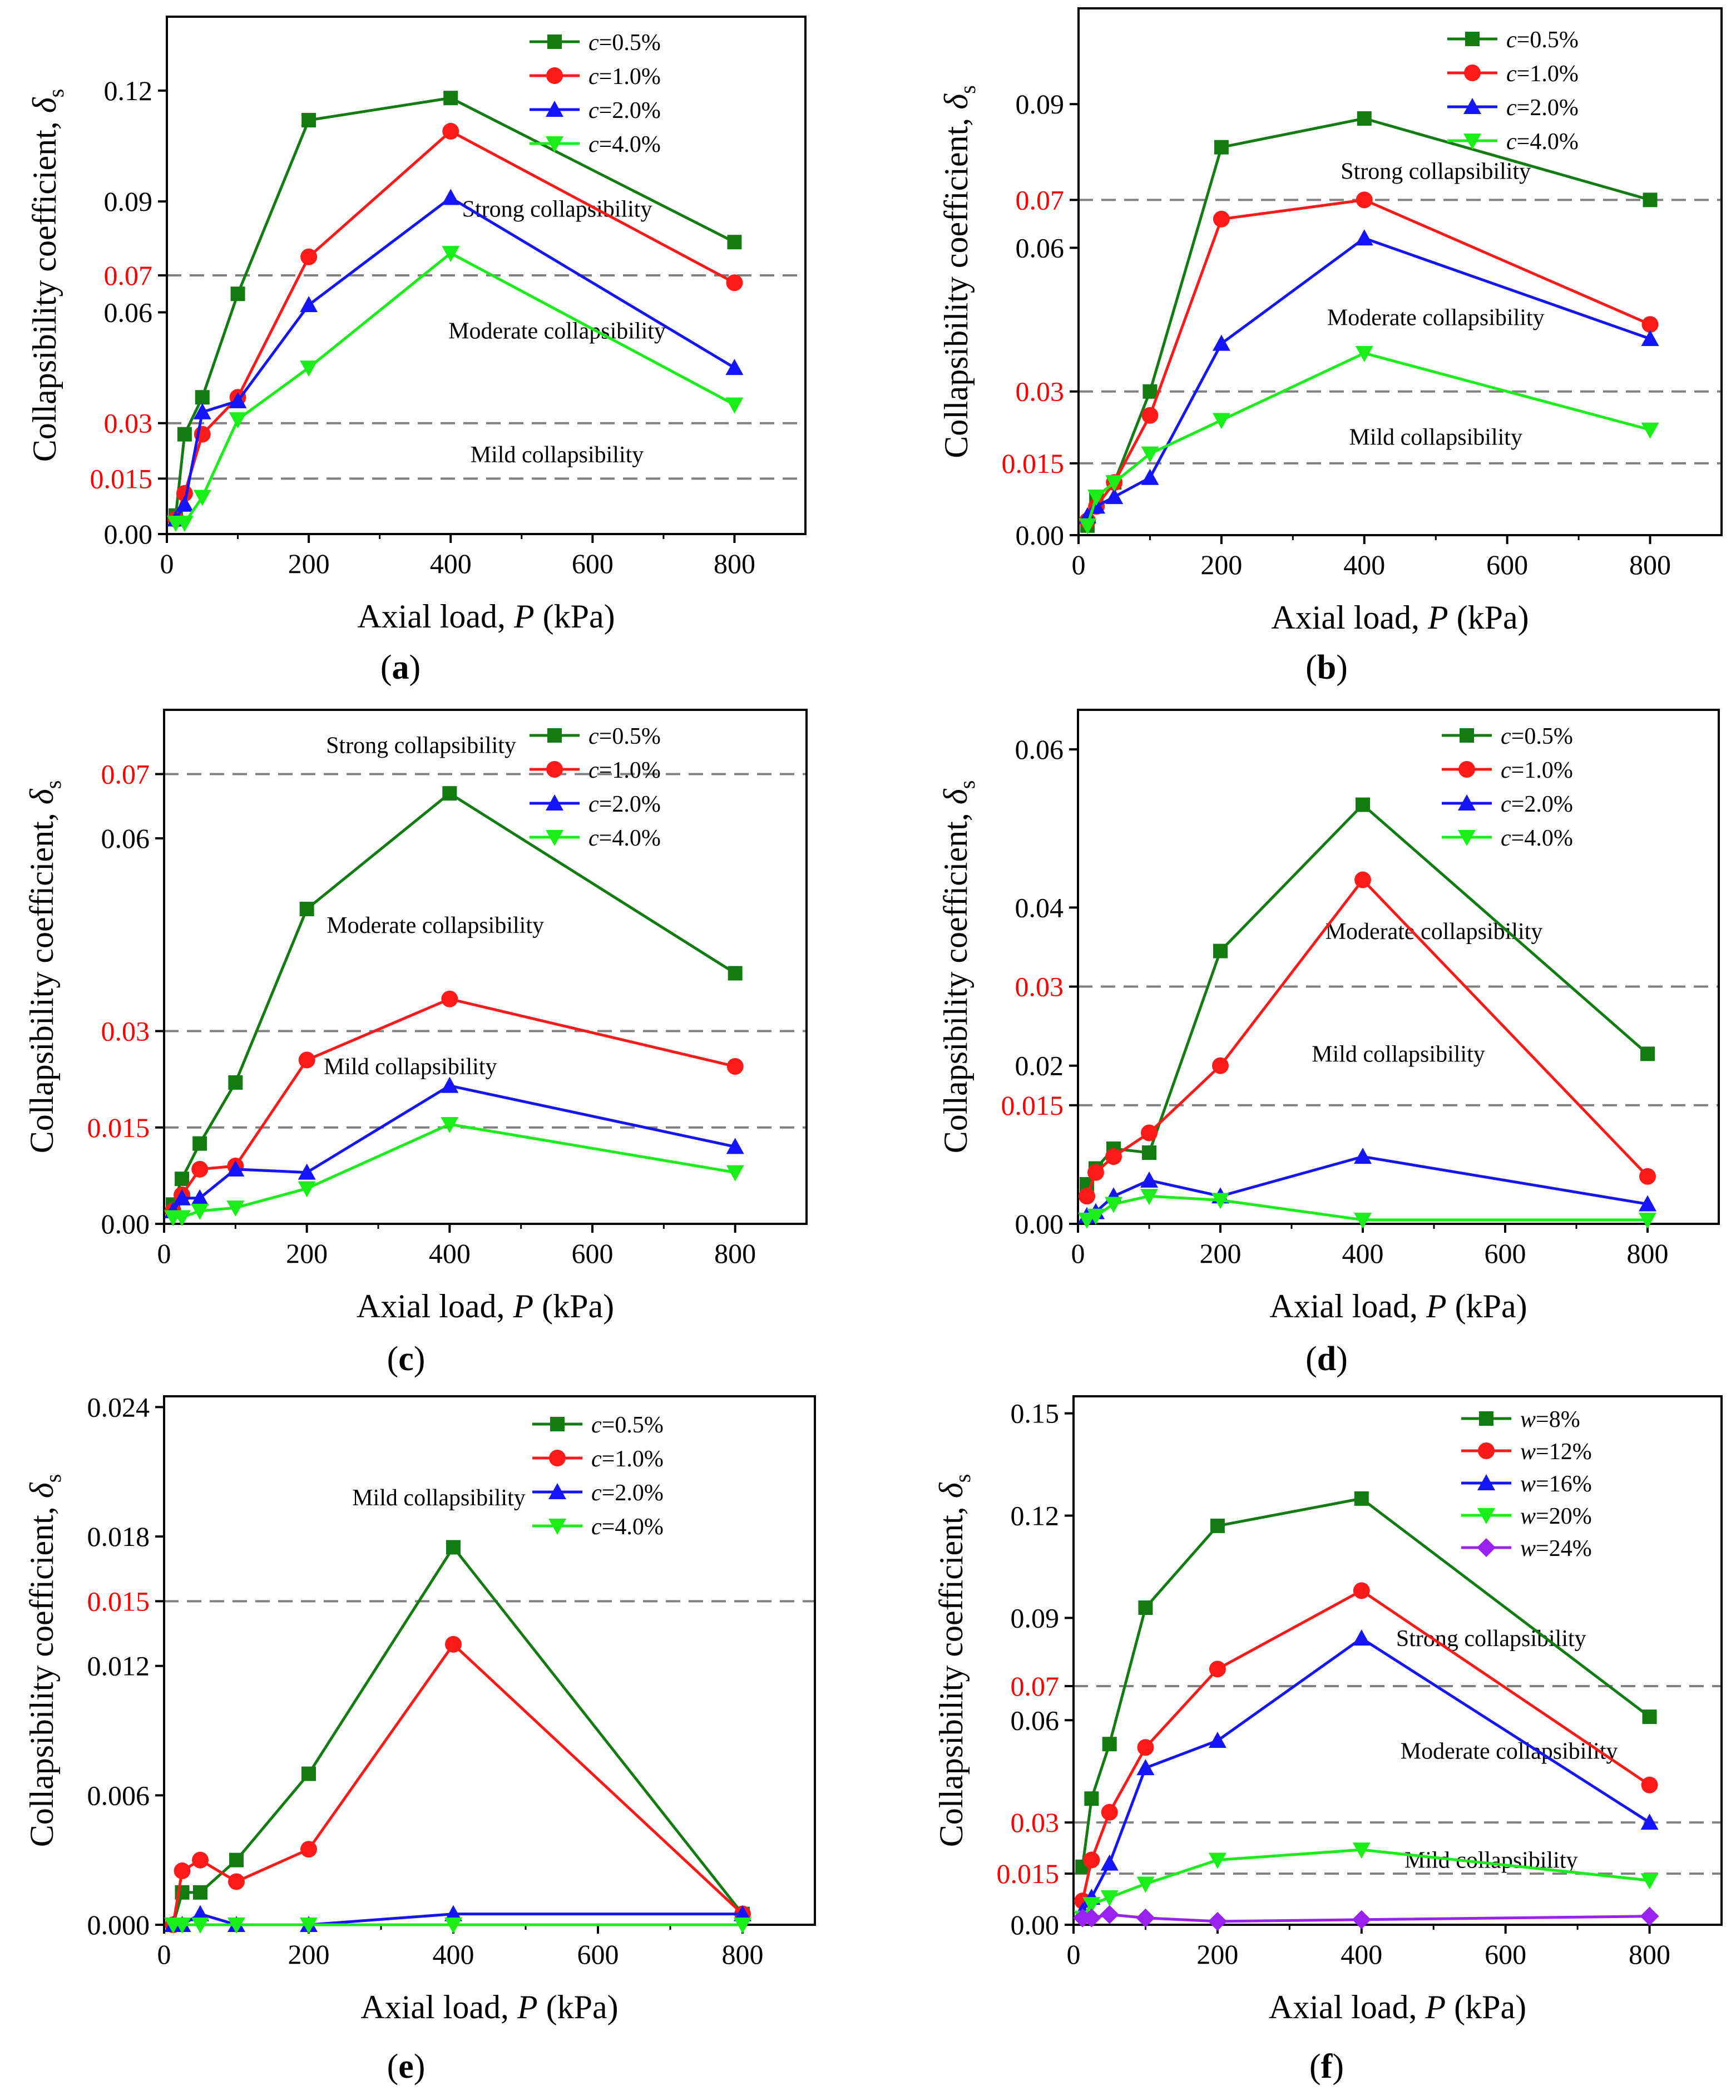 This screenshot has width=1736, height=2100. I want to click on region-annotation: Mild collapsibility, so click(410, 1067).